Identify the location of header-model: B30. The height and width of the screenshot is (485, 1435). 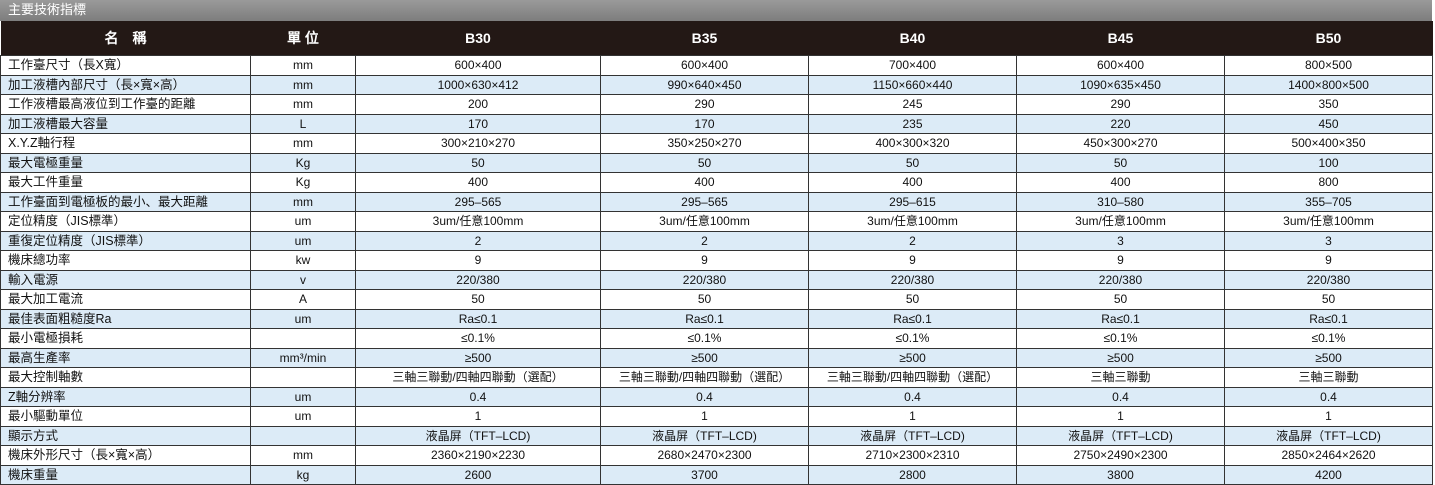
(478, 38).